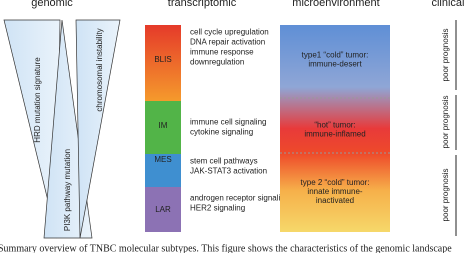 The height and width of the screenshot is (253, 474). I want to click on feature: stem cell pathways, so click(224, 161).